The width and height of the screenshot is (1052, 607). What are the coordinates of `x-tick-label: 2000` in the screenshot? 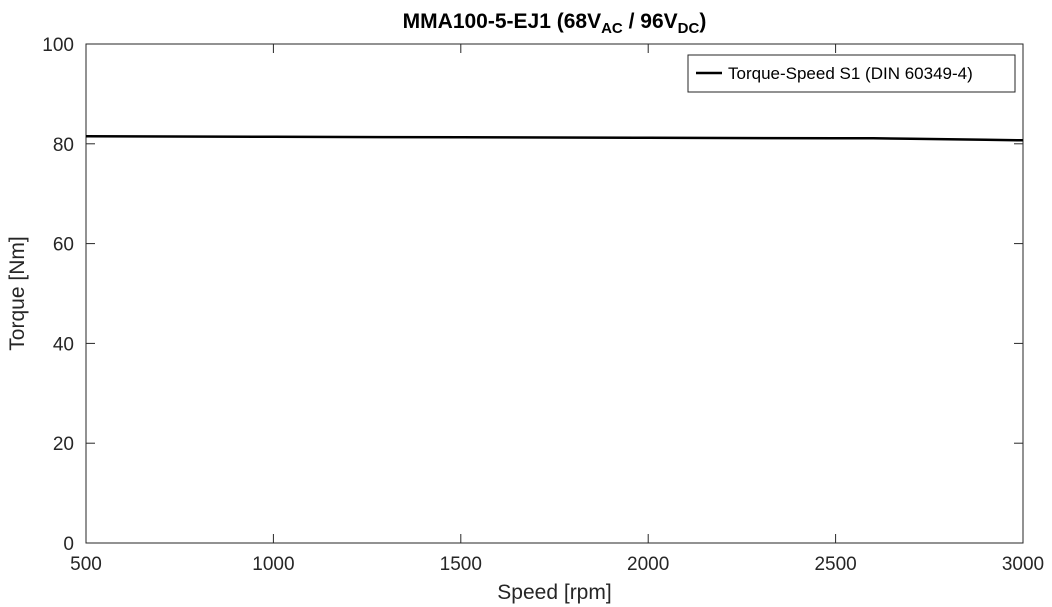 It's located at (648, 564).